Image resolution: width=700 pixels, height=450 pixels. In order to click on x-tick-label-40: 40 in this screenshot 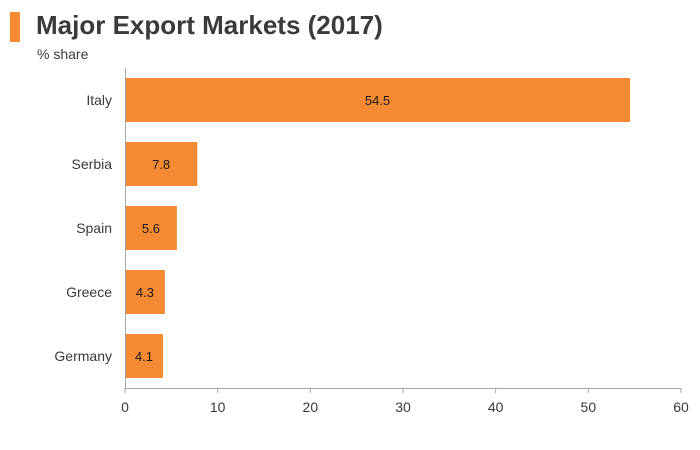, I will do `click(496, 407)`.